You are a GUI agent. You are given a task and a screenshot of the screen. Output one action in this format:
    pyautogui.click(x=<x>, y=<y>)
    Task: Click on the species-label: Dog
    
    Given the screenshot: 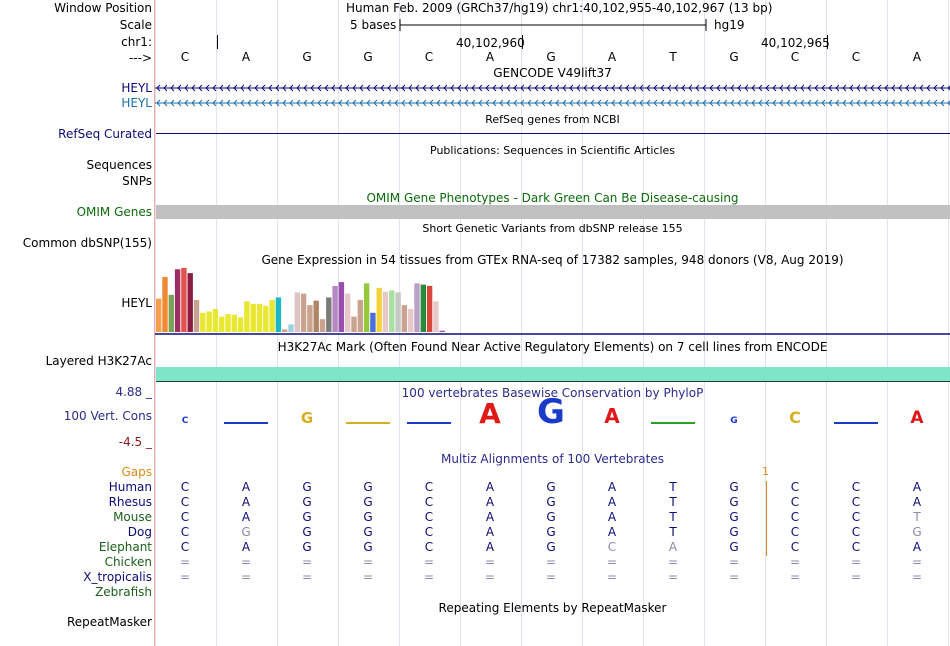 What is the action you would take?
    pyautogui.click(x=139, y=532)
    